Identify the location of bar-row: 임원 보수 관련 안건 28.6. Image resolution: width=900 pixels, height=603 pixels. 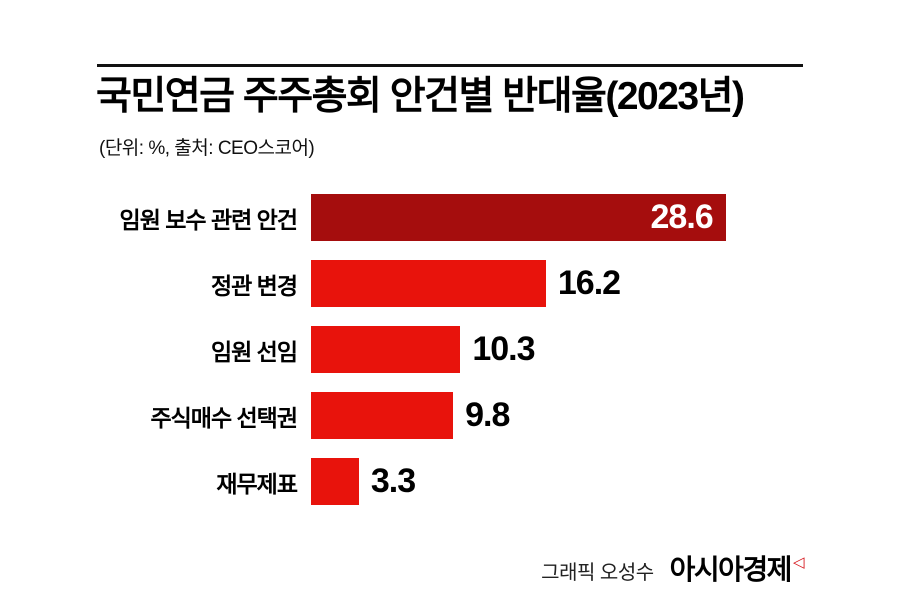
(477, 217).